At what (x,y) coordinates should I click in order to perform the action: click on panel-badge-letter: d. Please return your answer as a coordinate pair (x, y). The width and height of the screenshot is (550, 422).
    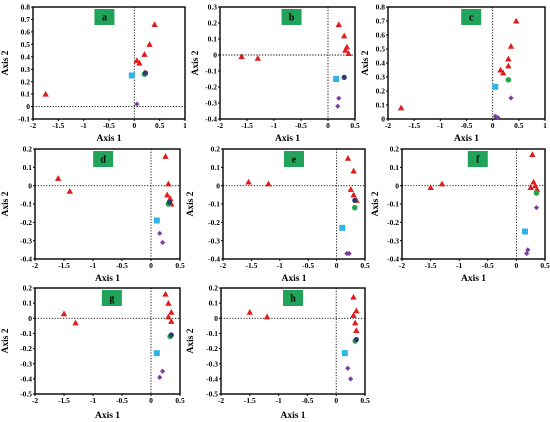
    Looking at the image, I should click on (103, 160).